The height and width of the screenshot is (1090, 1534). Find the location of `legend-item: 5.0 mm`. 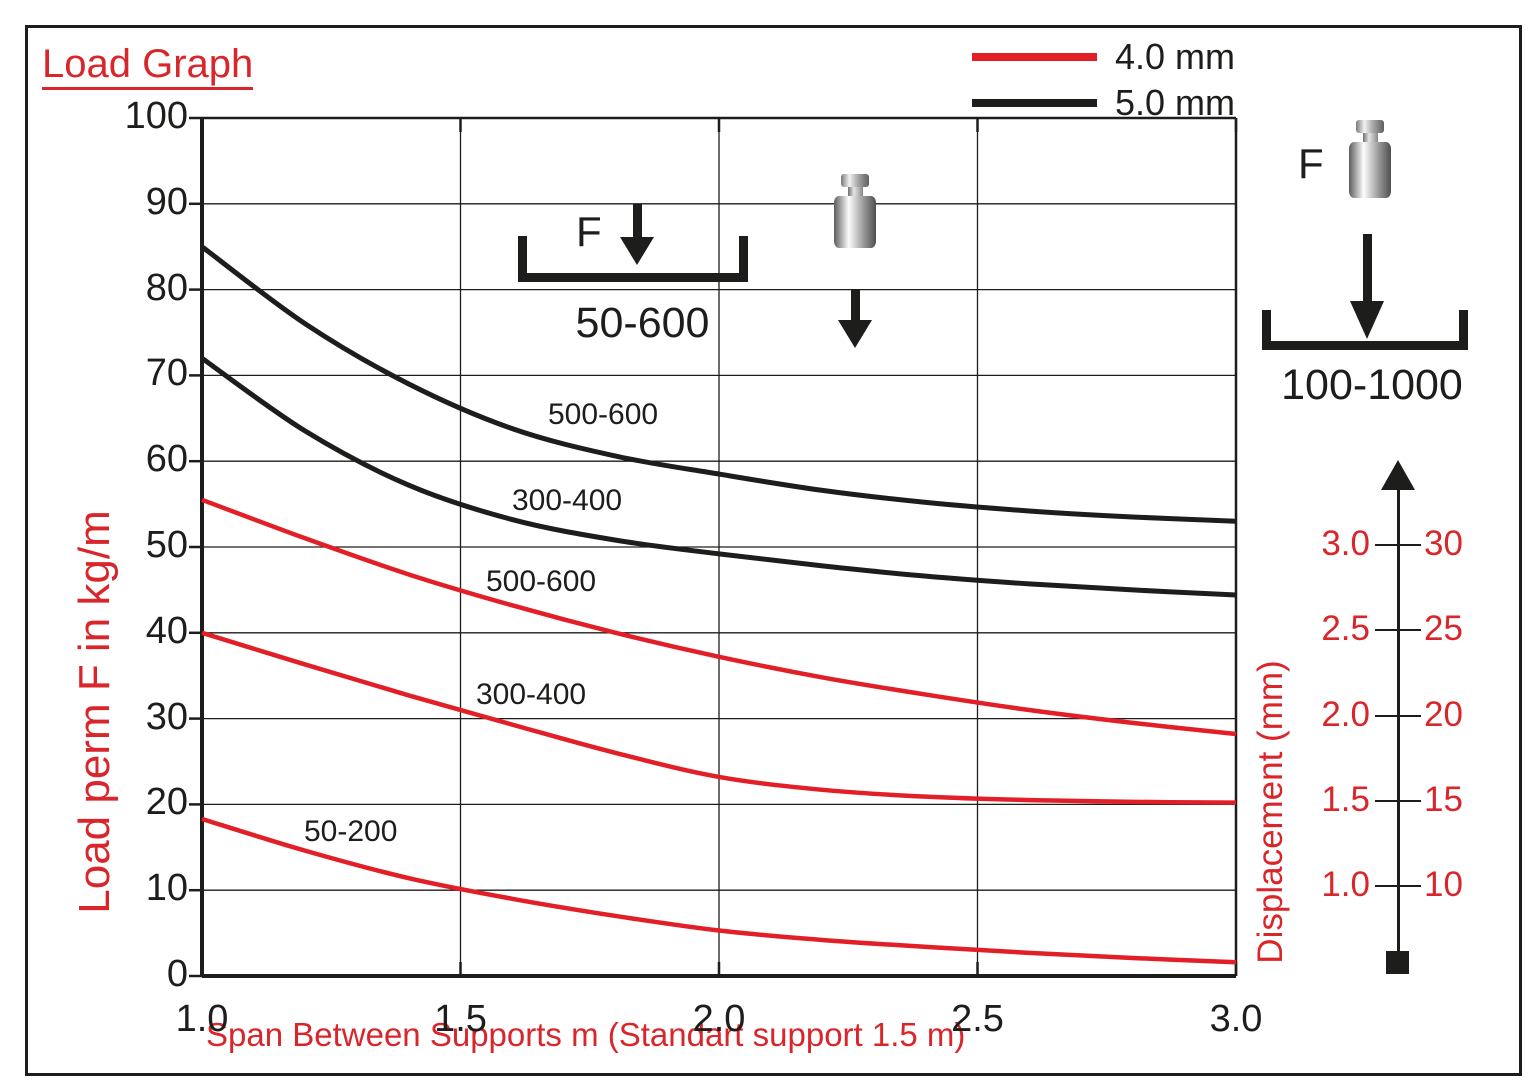

legend-item: 5.0 mm is located at coordinates (1103, 103).